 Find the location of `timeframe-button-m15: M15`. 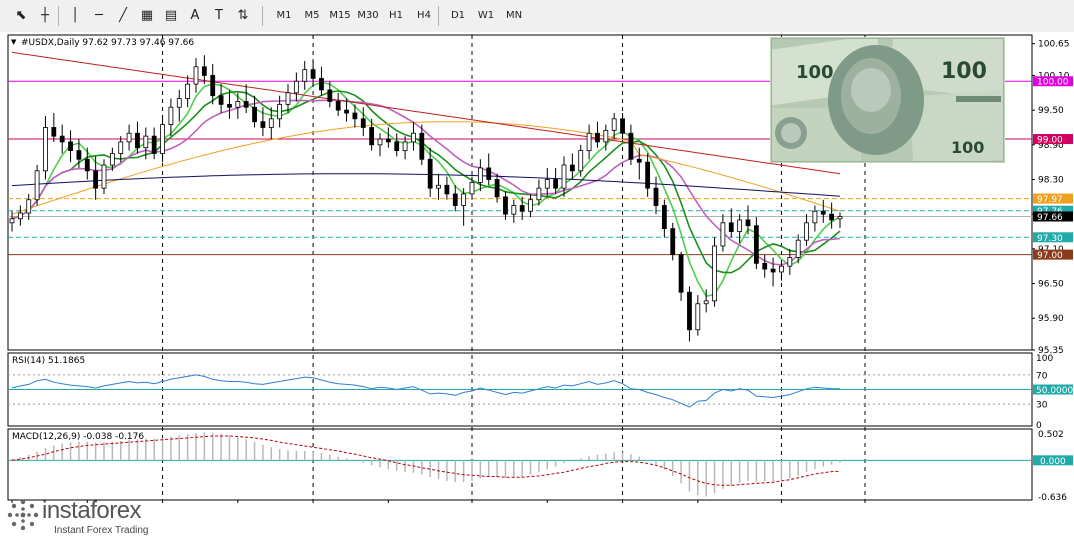

timeframe-button-m15: M15 is located at coordinates (340, 15).